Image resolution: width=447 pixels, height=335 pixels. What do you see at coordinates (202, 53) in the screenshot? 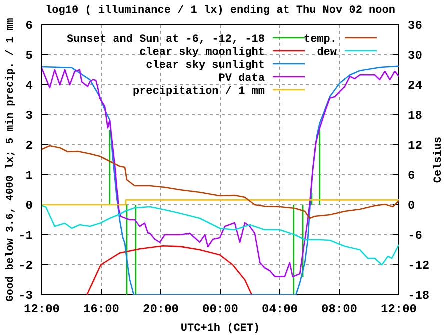
I see `legend-label: clear sky moonlight` at bounding box center [202, 53].